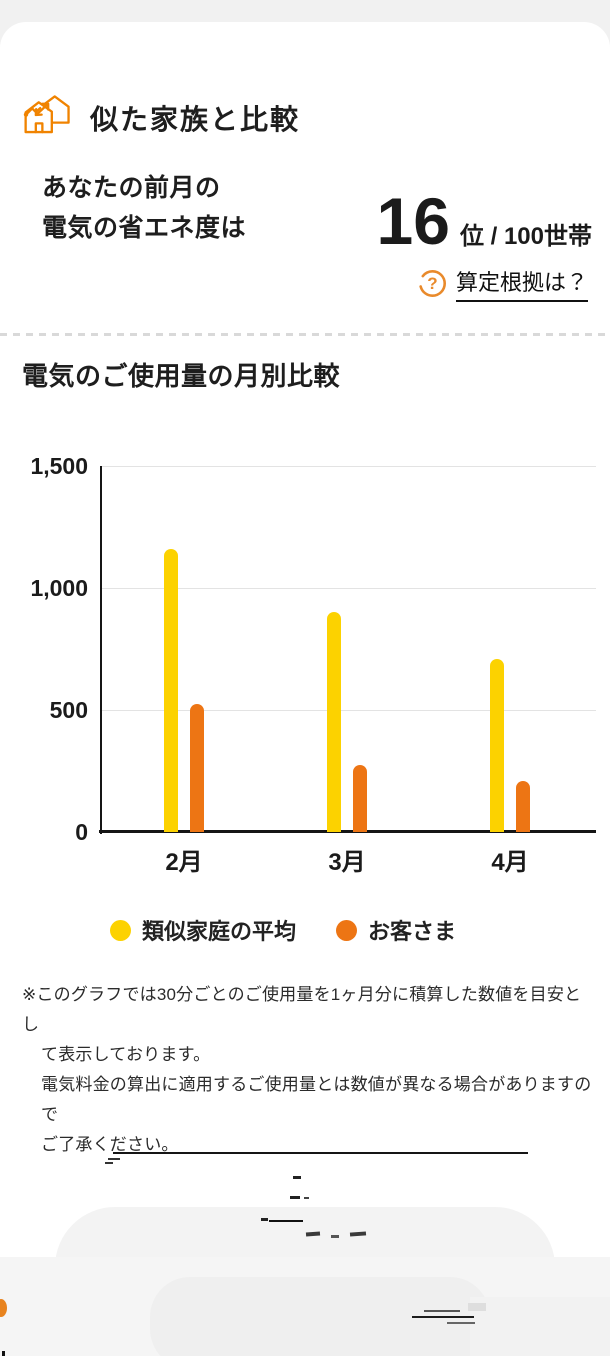  I want to click on footnote-line: ご了承ください。, so click(110, 1144).